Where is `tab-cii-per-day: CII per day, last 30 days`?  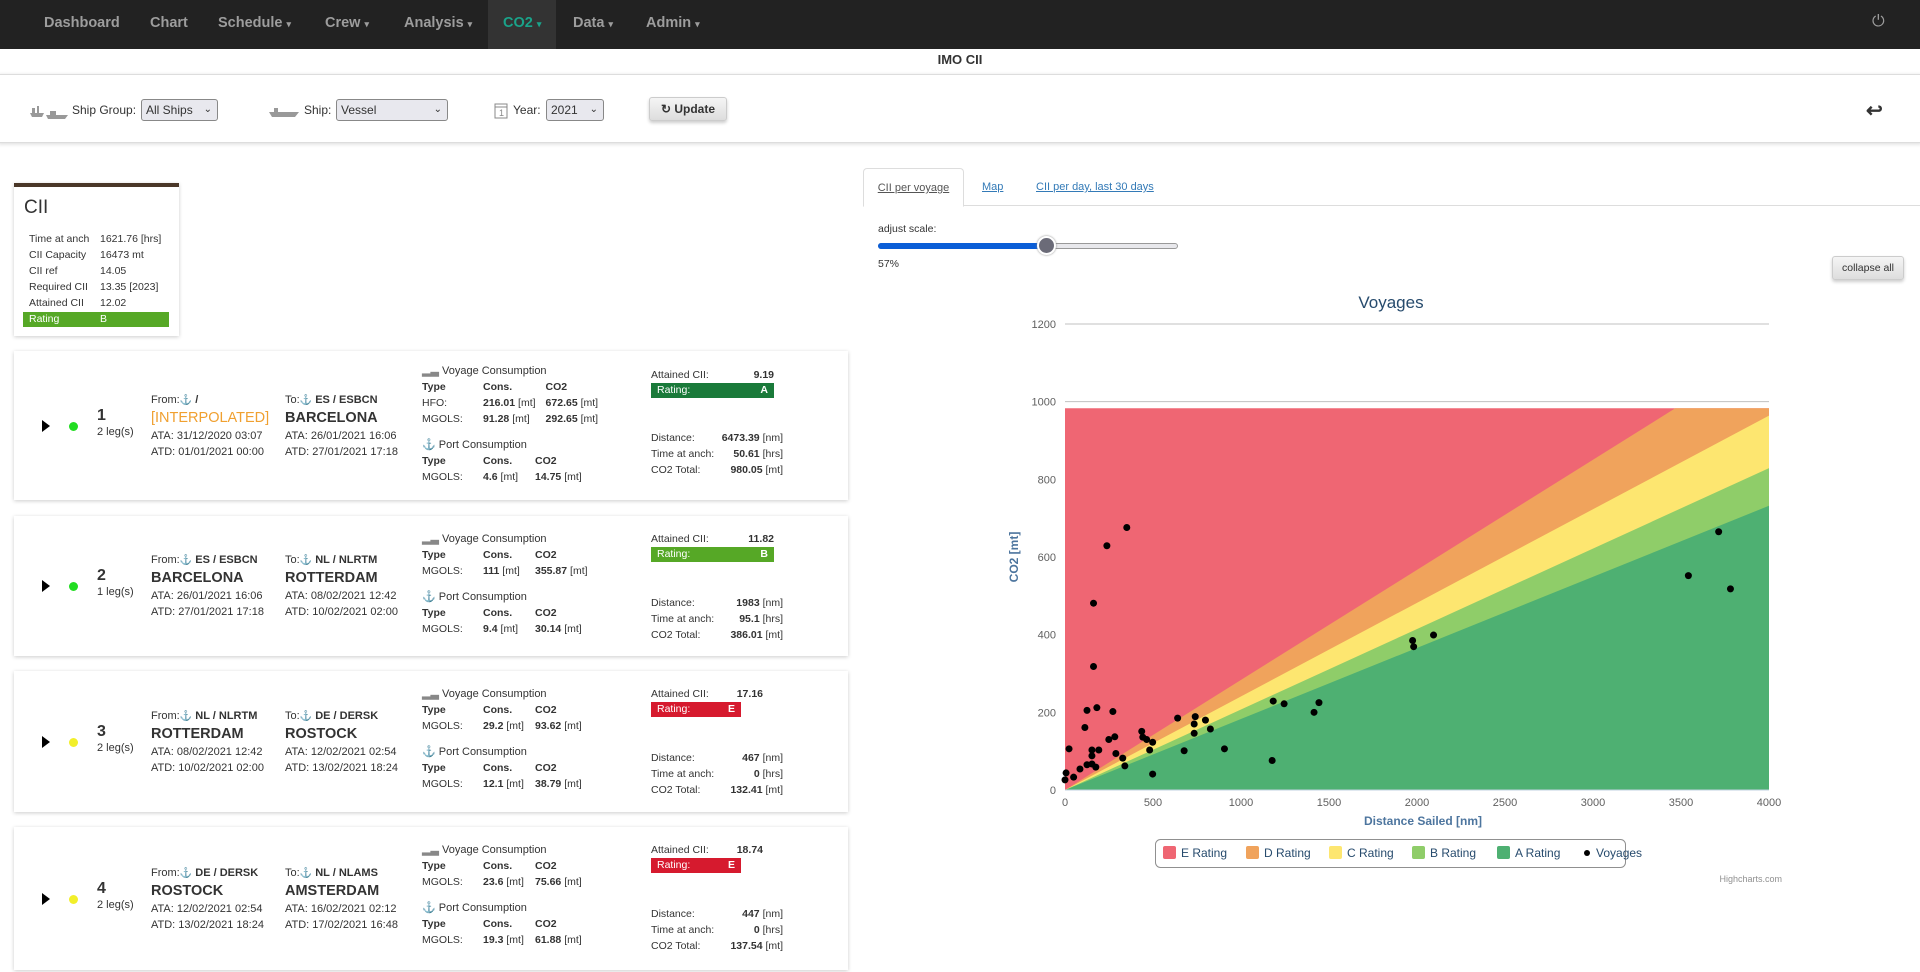
tab-cii-per-day: CII per day, last 30 days is located at coordinates (1095, 187).